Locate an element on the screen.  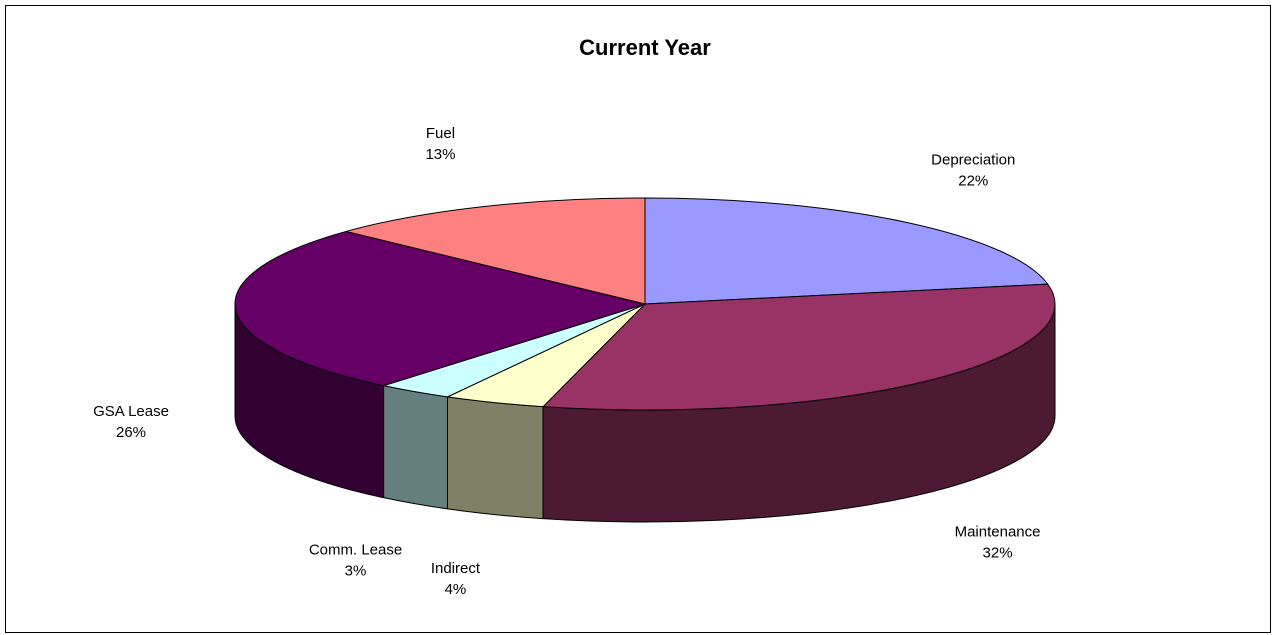
slice-label-gsa-lease: GSA Lease 26% is located at coordinates (131, 422).